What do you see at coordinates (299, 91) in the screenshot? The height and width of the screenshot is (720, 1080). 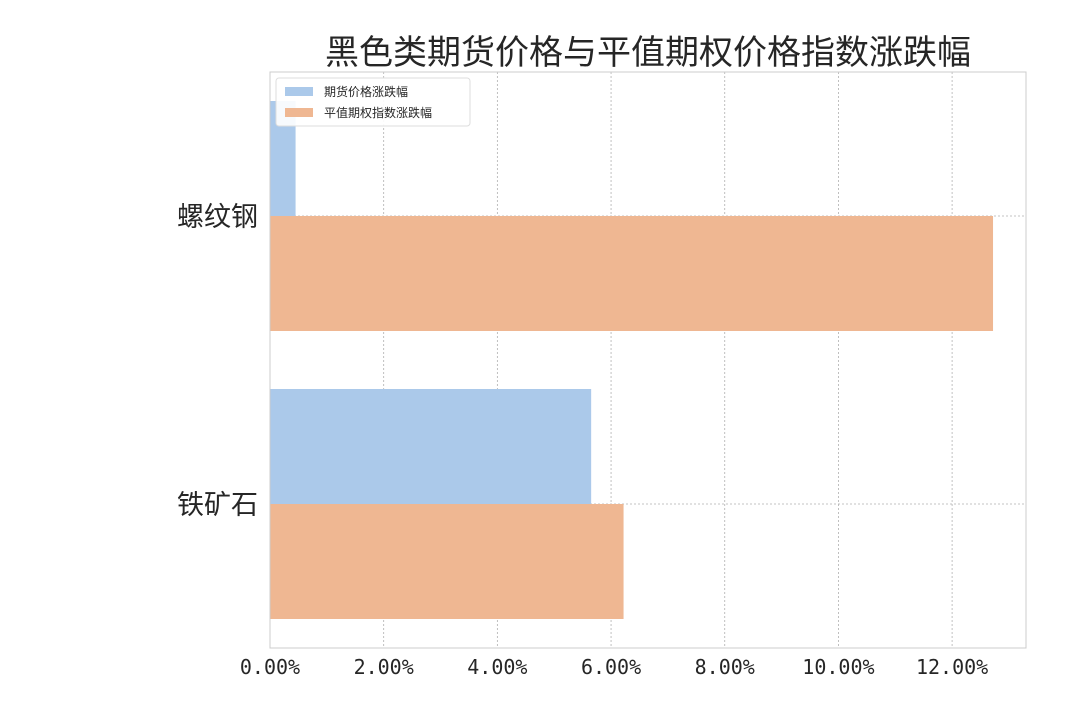 I see `legend-swatch-futures` at bounding box center [299, 91].